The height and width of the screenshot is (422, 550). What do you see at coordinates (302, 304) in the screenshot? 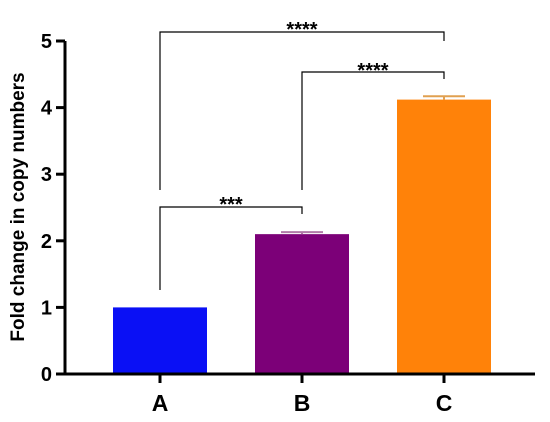
I see `bar-B` at bounding box center [302, 304].